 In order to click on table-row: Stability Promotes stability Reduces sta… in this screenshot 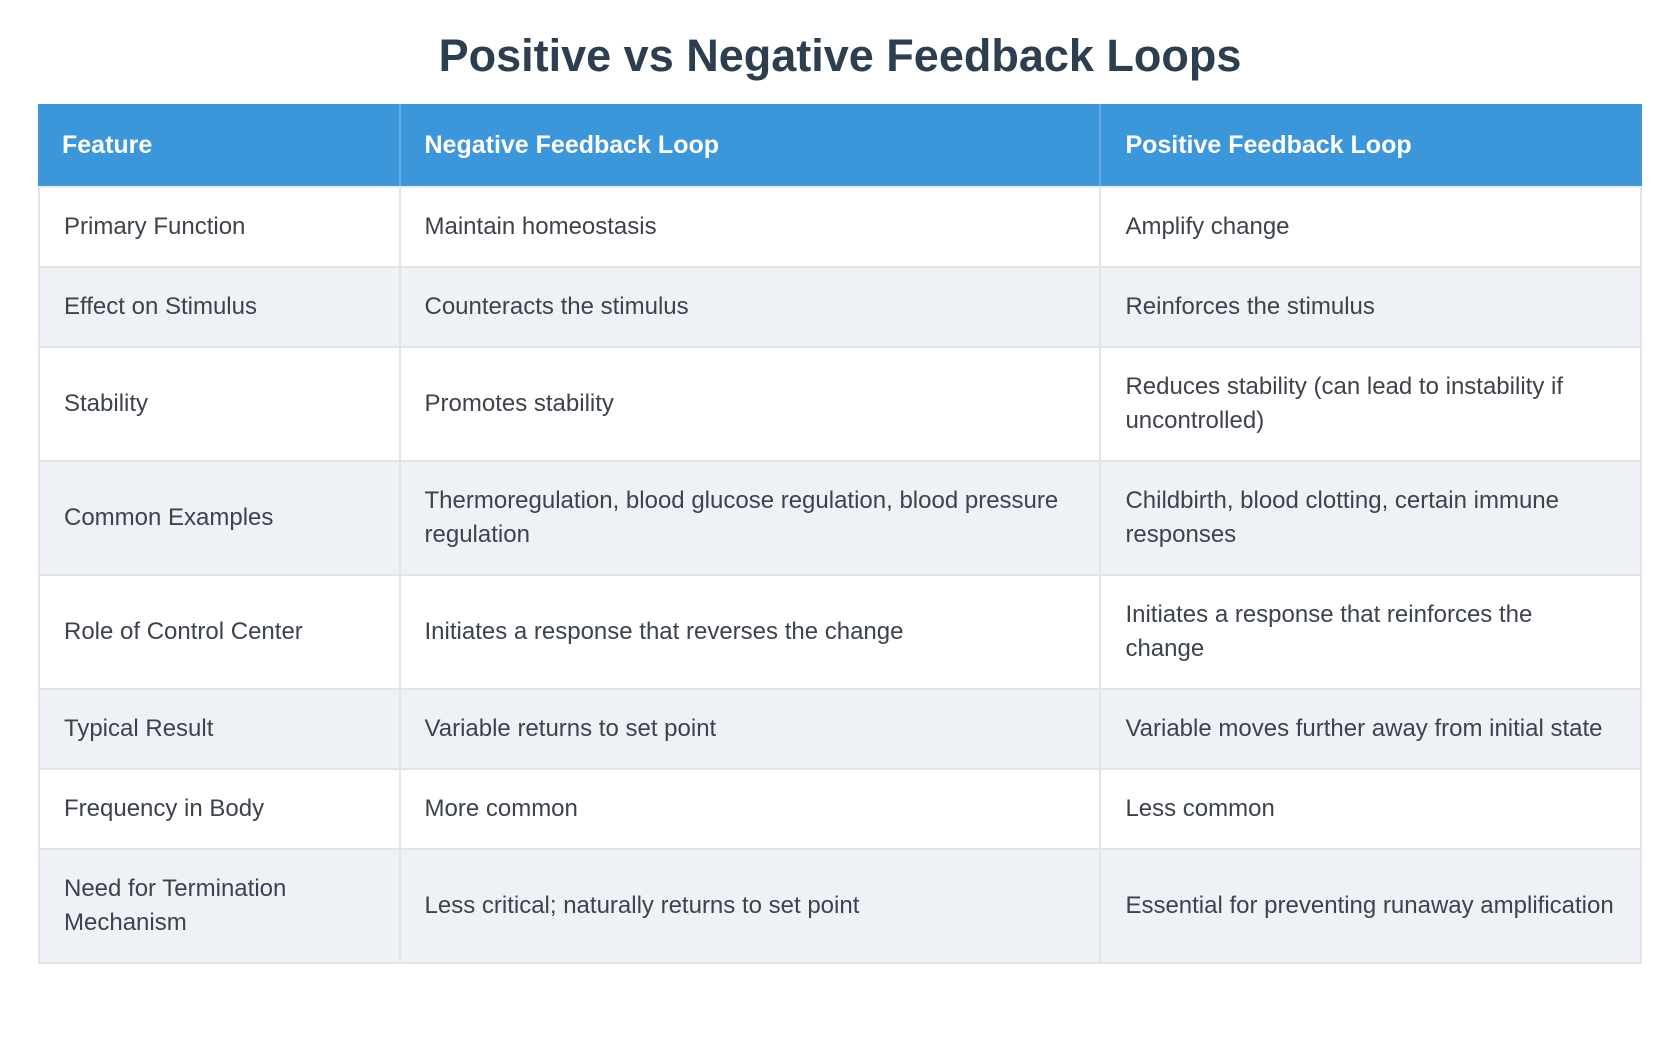, I will do `click(840, 405)`.